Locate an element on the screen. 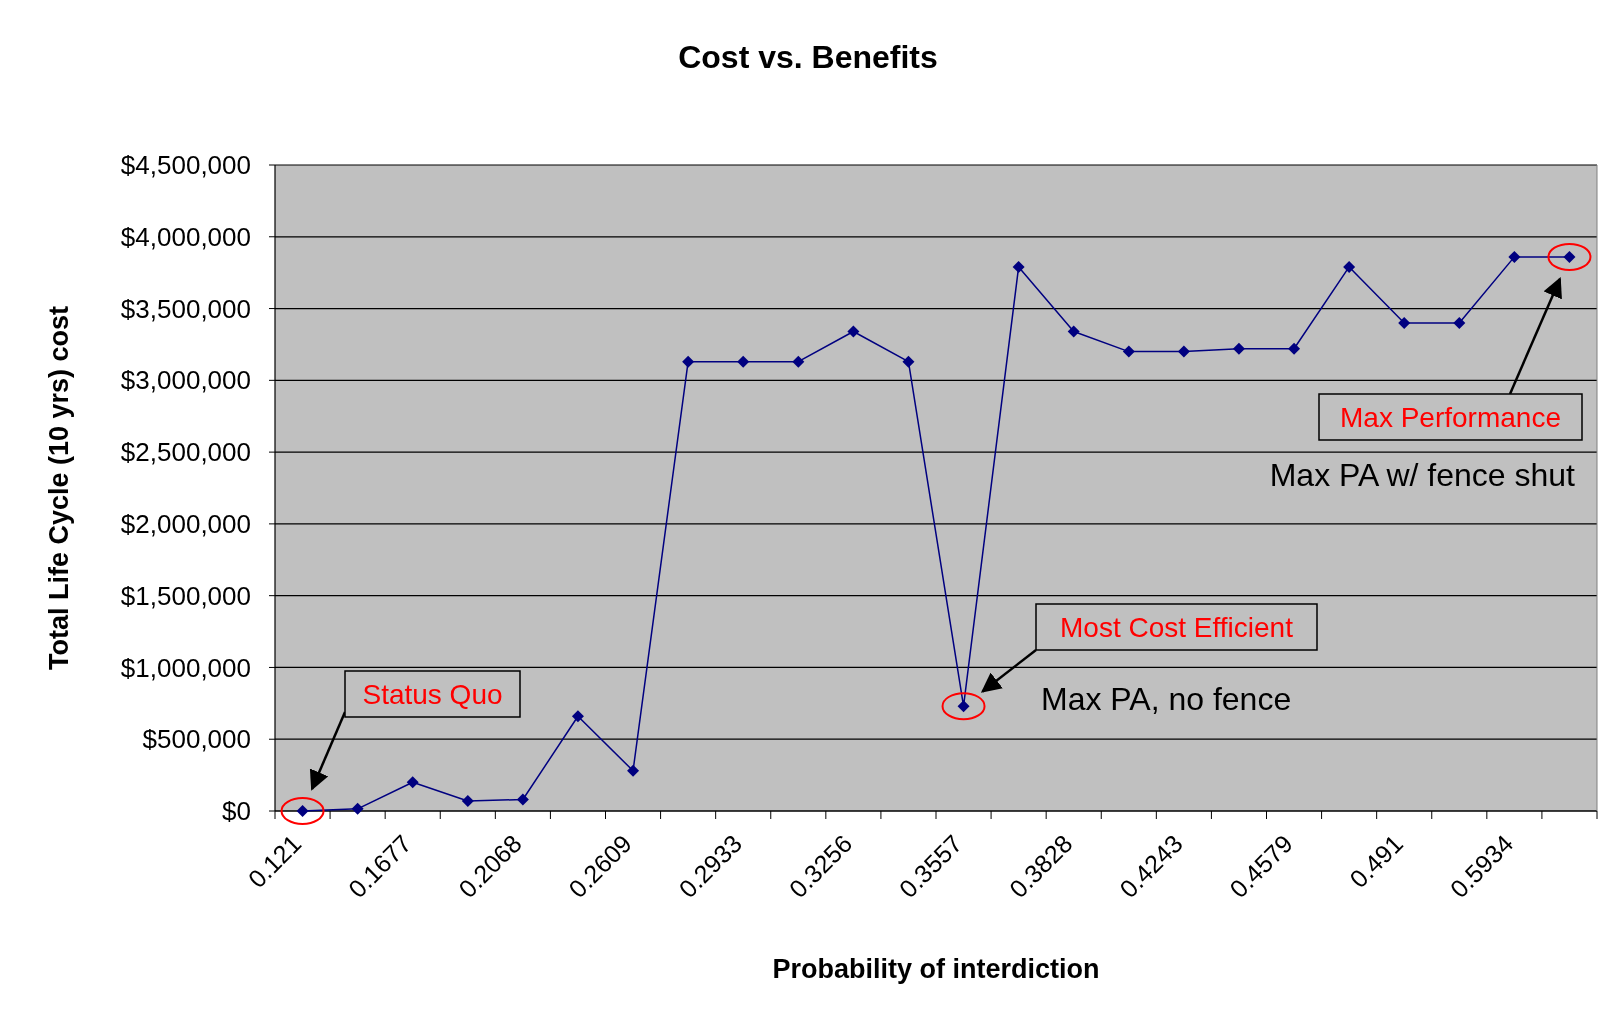 The height and width of the screenshot is (1019, 1616). annotation: Max PA w/ fence shut is located at coordinates (1422, 475).